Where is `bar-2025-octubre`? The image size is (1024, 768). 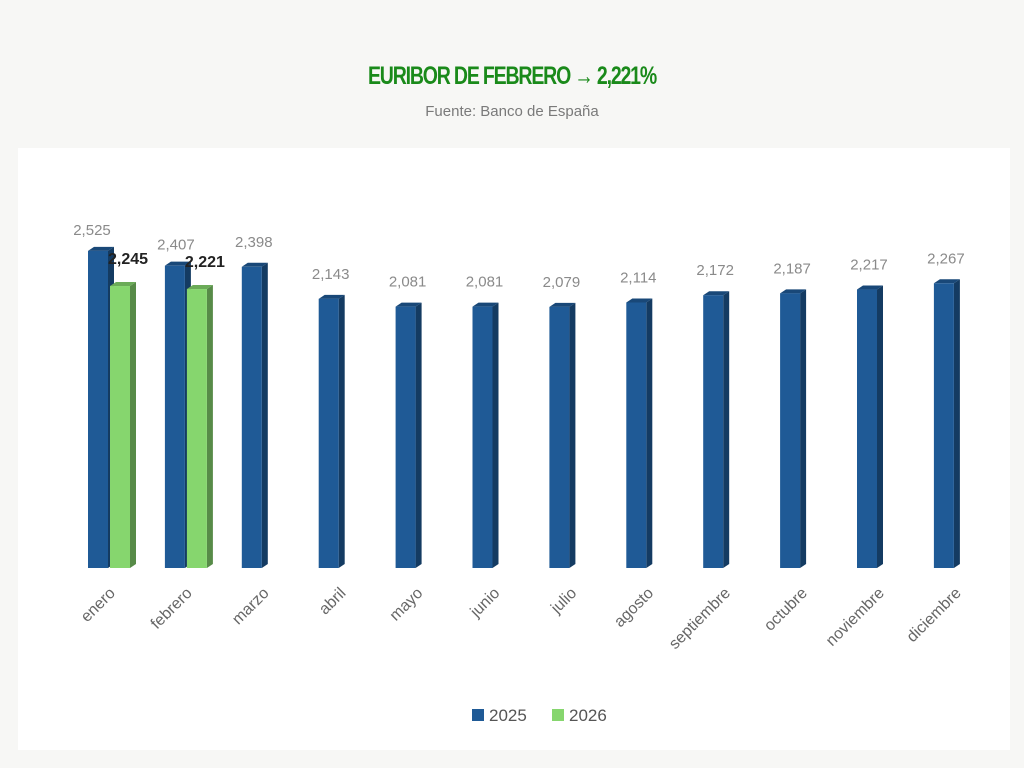
bar-2025-octubre is located at coordinates (793, 428).